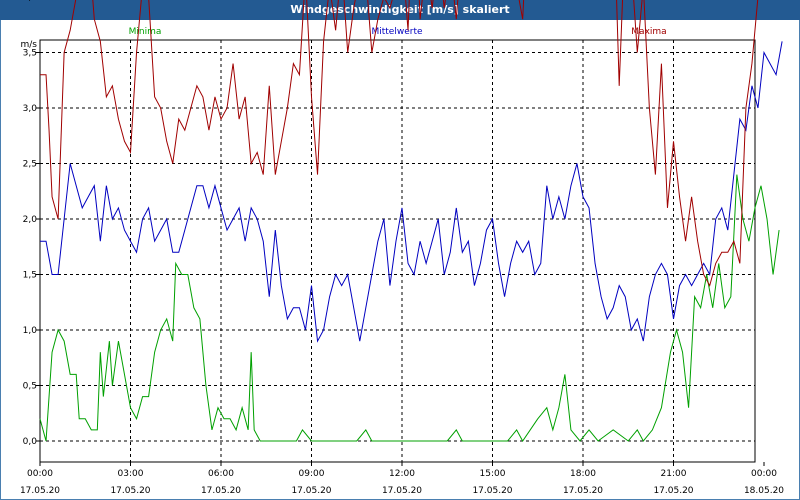 The height and width of the screenshot is (500, 800). What do you see at coordinates (493, 474) in the screenshot?
I see `x-tick-time-label: 15:00` at bounding box center [493, 474].